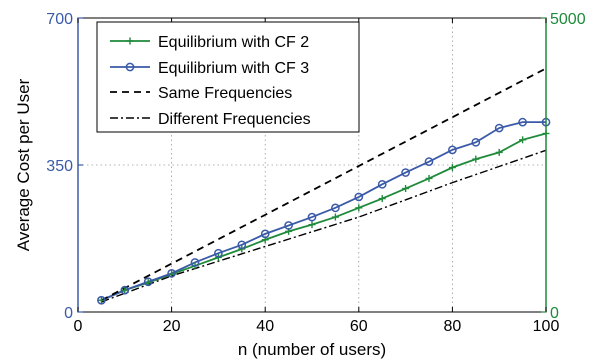 Image resolution: width=605 pixels, height=363 pixels. Describe the element at coordinates (568, 19) in the screenshot. I see `y-tick-label-right: 5000` at that location.